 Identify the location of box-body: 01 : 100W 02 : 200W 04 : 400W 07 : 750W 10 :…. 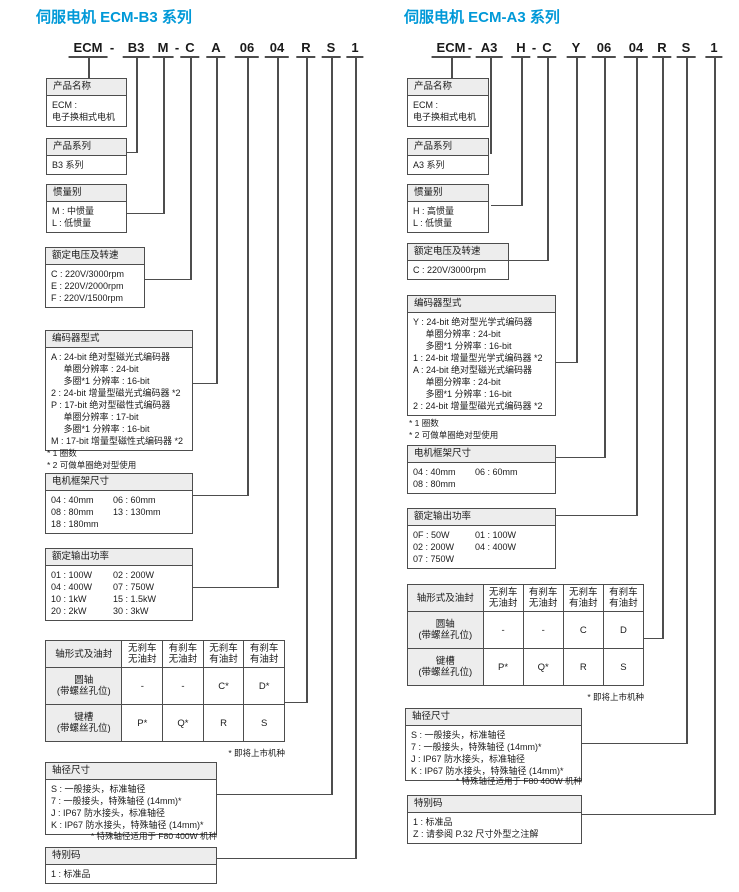
(119, 593).